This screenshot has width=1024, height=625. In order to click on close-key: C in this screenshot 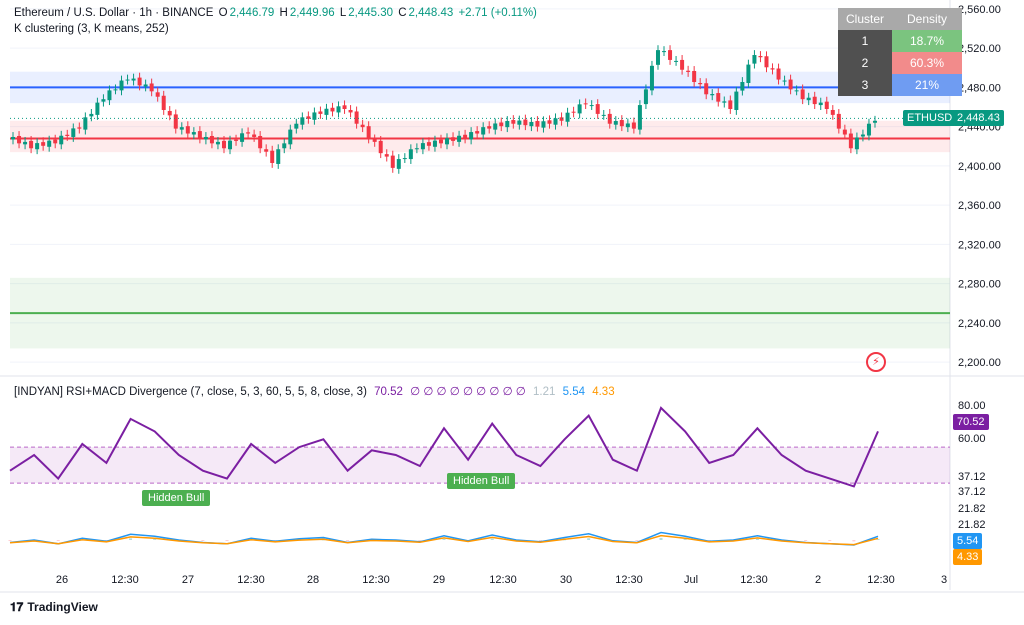, I will do `click(402, 13)`.